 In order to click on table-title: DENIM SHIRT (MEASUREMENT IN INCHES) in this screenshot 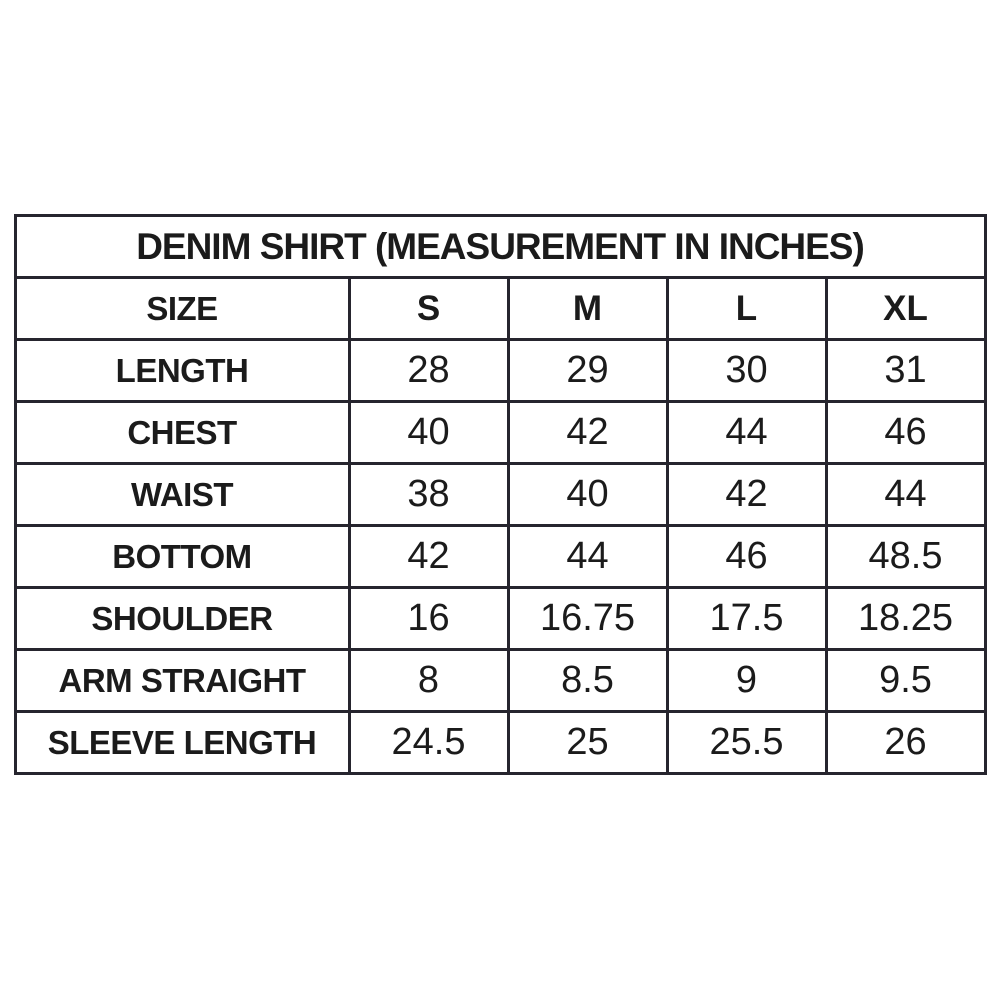, I will do `click(500, 246)`.